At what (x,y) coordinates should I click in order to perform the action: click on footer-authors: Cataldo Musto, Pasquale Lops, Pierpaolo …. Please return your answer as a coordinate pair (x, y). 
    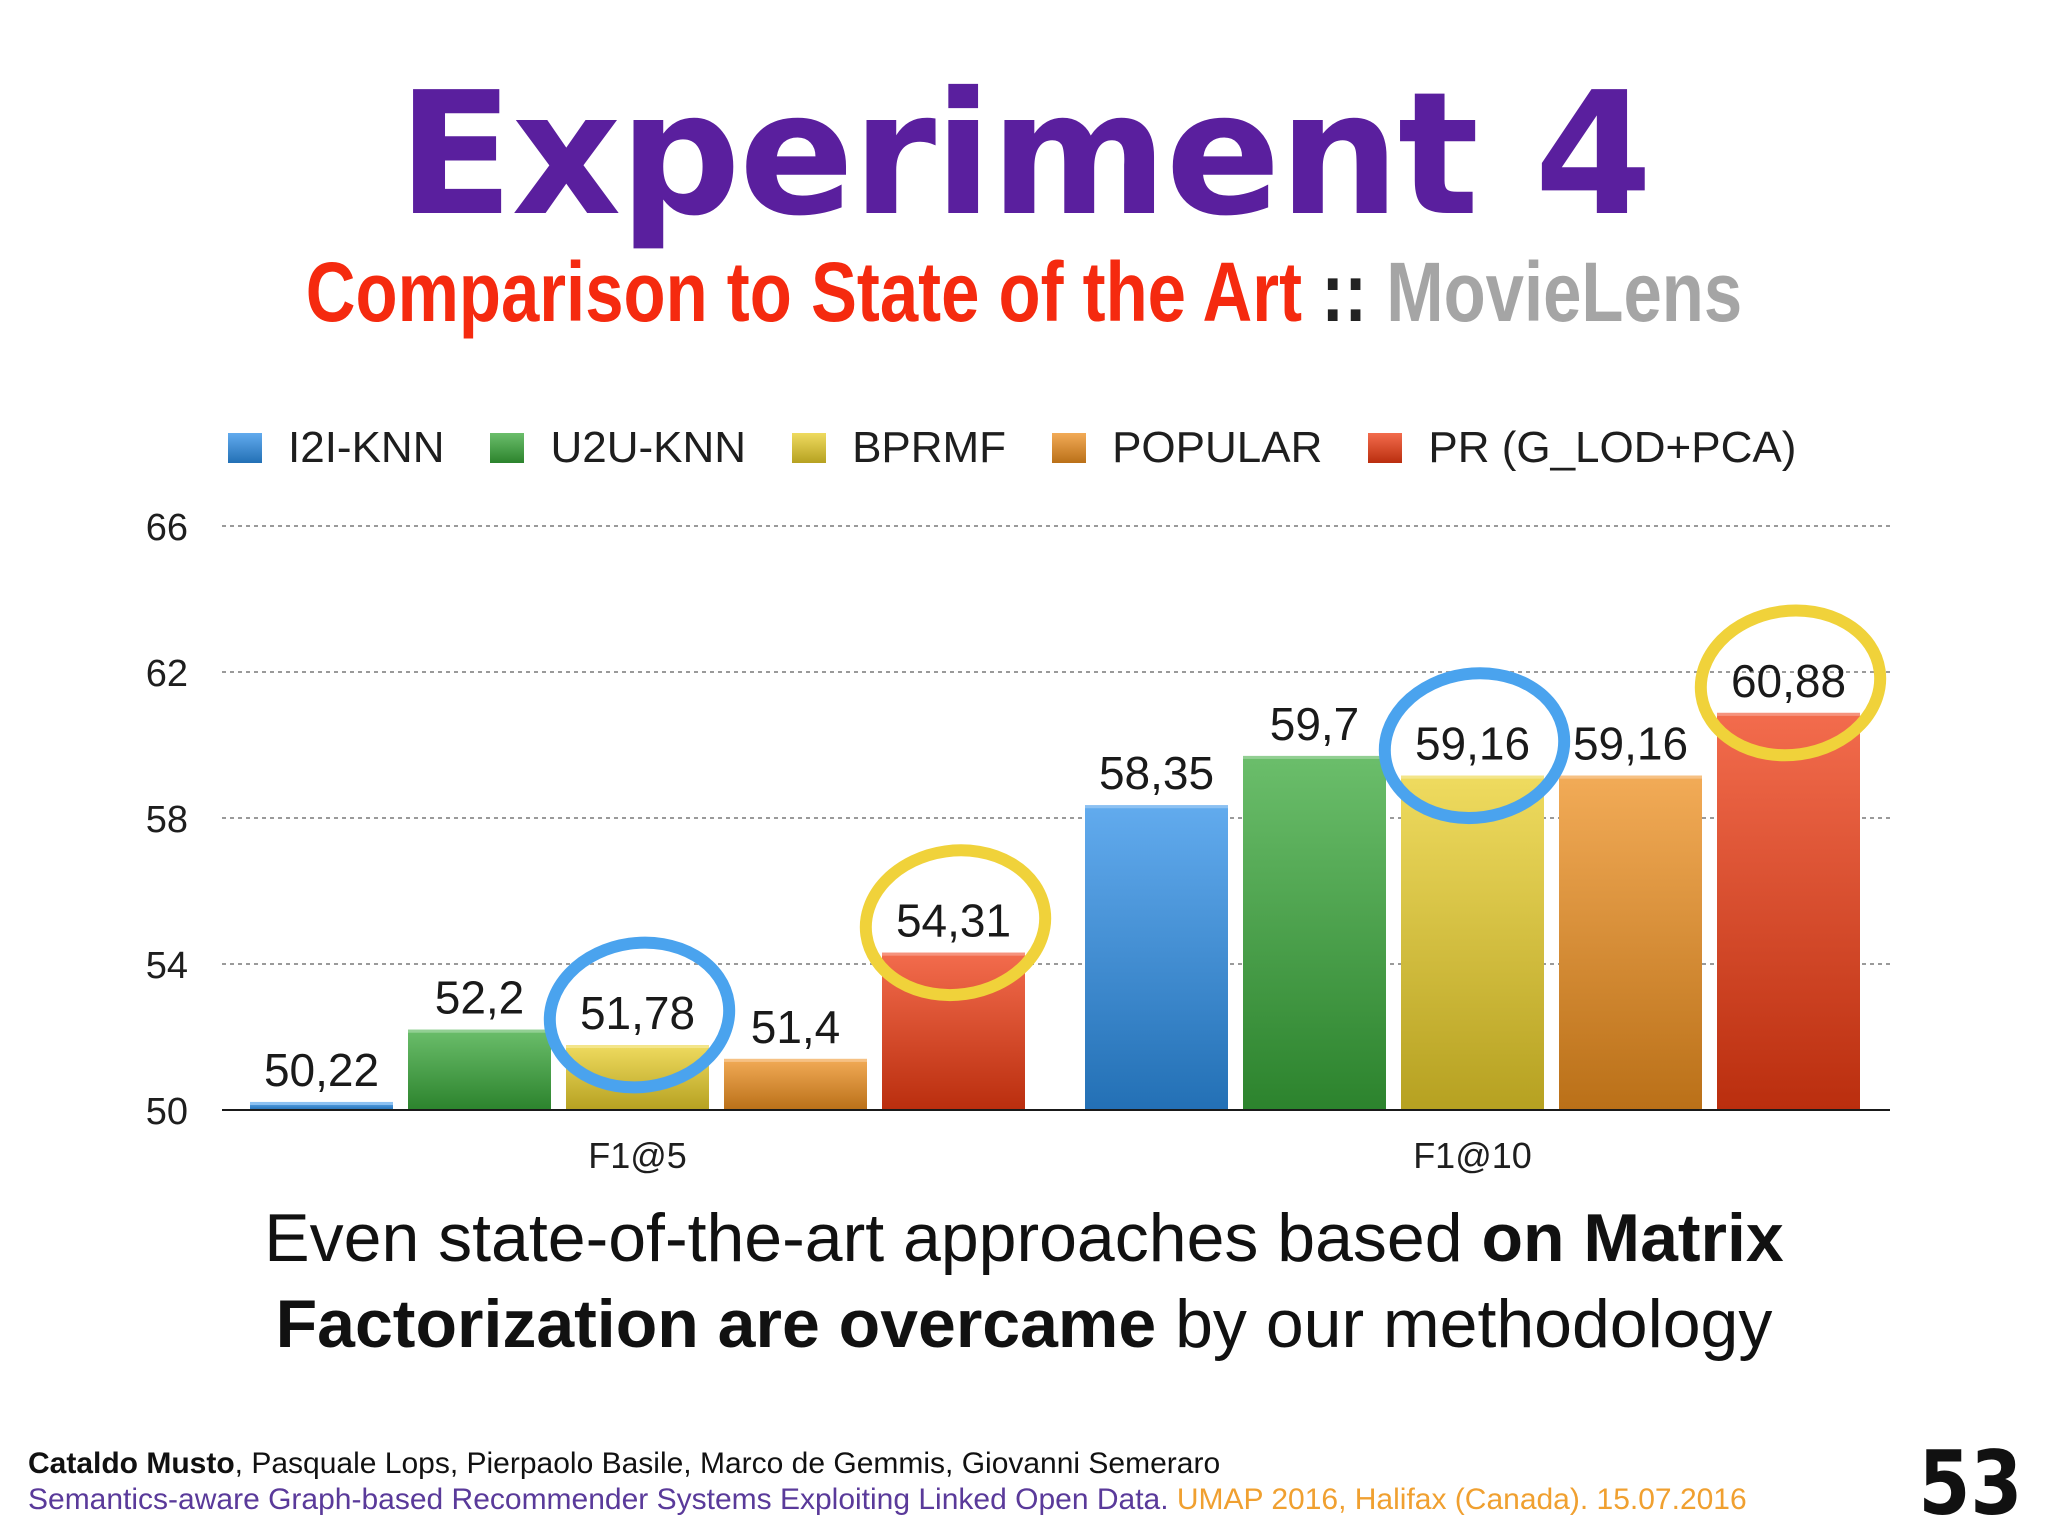
    Looking at the image, I should click on (624, 1464).